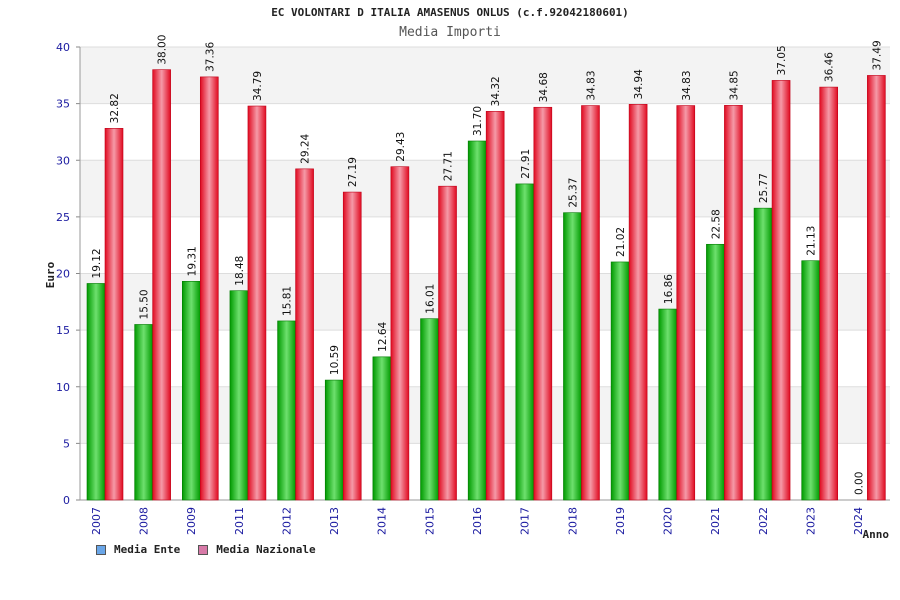 Image resolution: width=900 pixels, height=600 pixels. What do you see at coordinates (429, 521) in the screenshot?
I see `x-tick-label: 2015` at bounding box center [429, 521].